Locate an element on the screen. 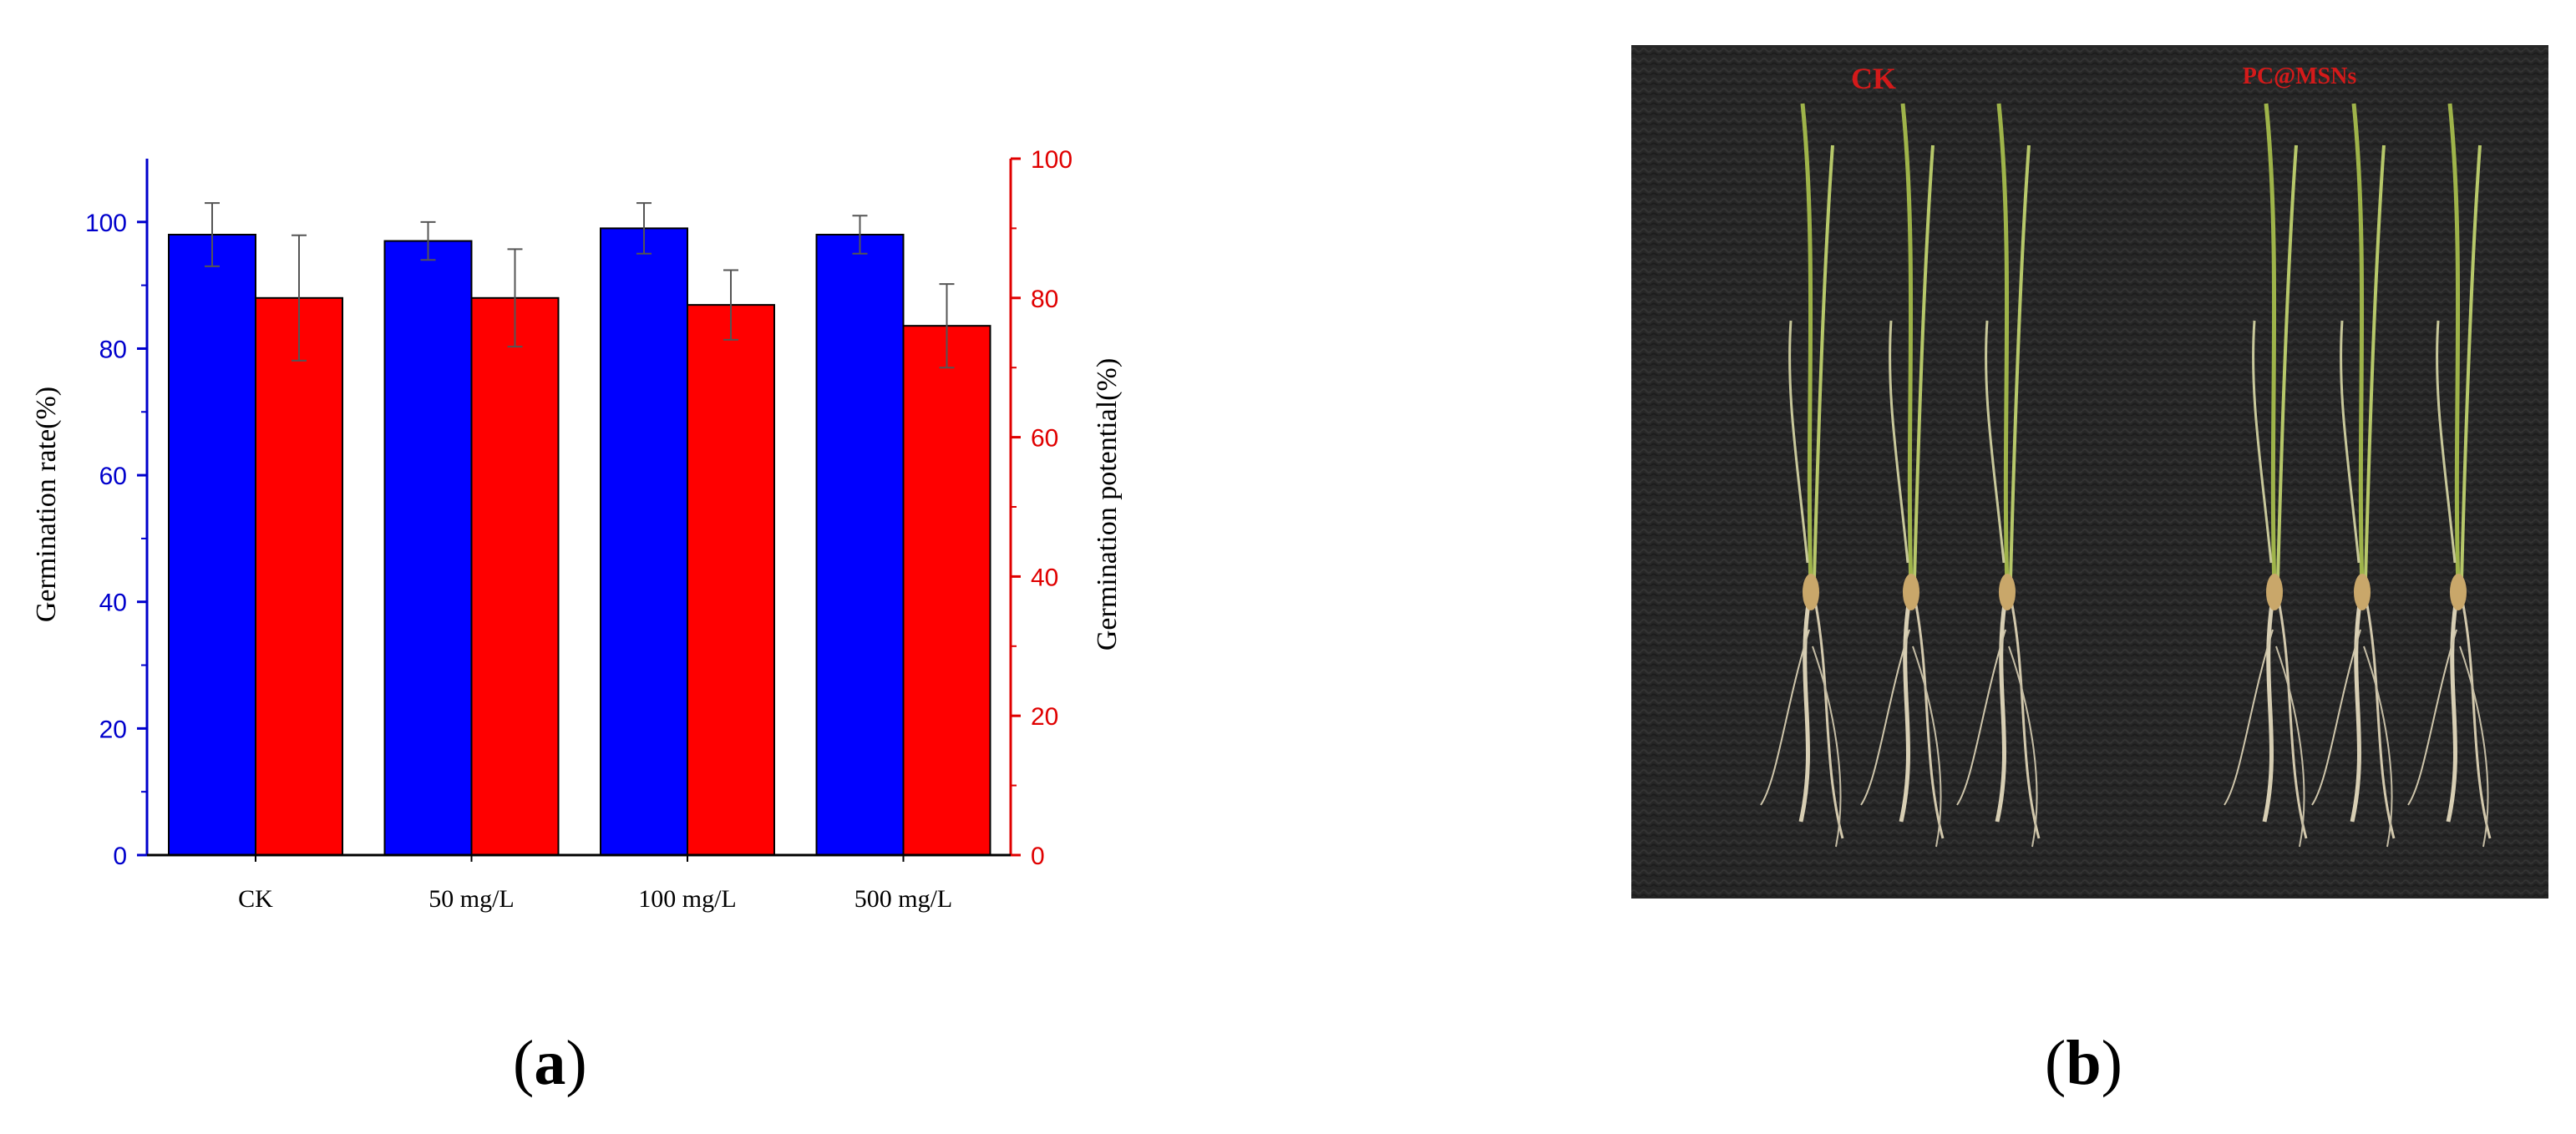  x-tick-label-2: 100 mg/L is located at coordinates (687, 899).